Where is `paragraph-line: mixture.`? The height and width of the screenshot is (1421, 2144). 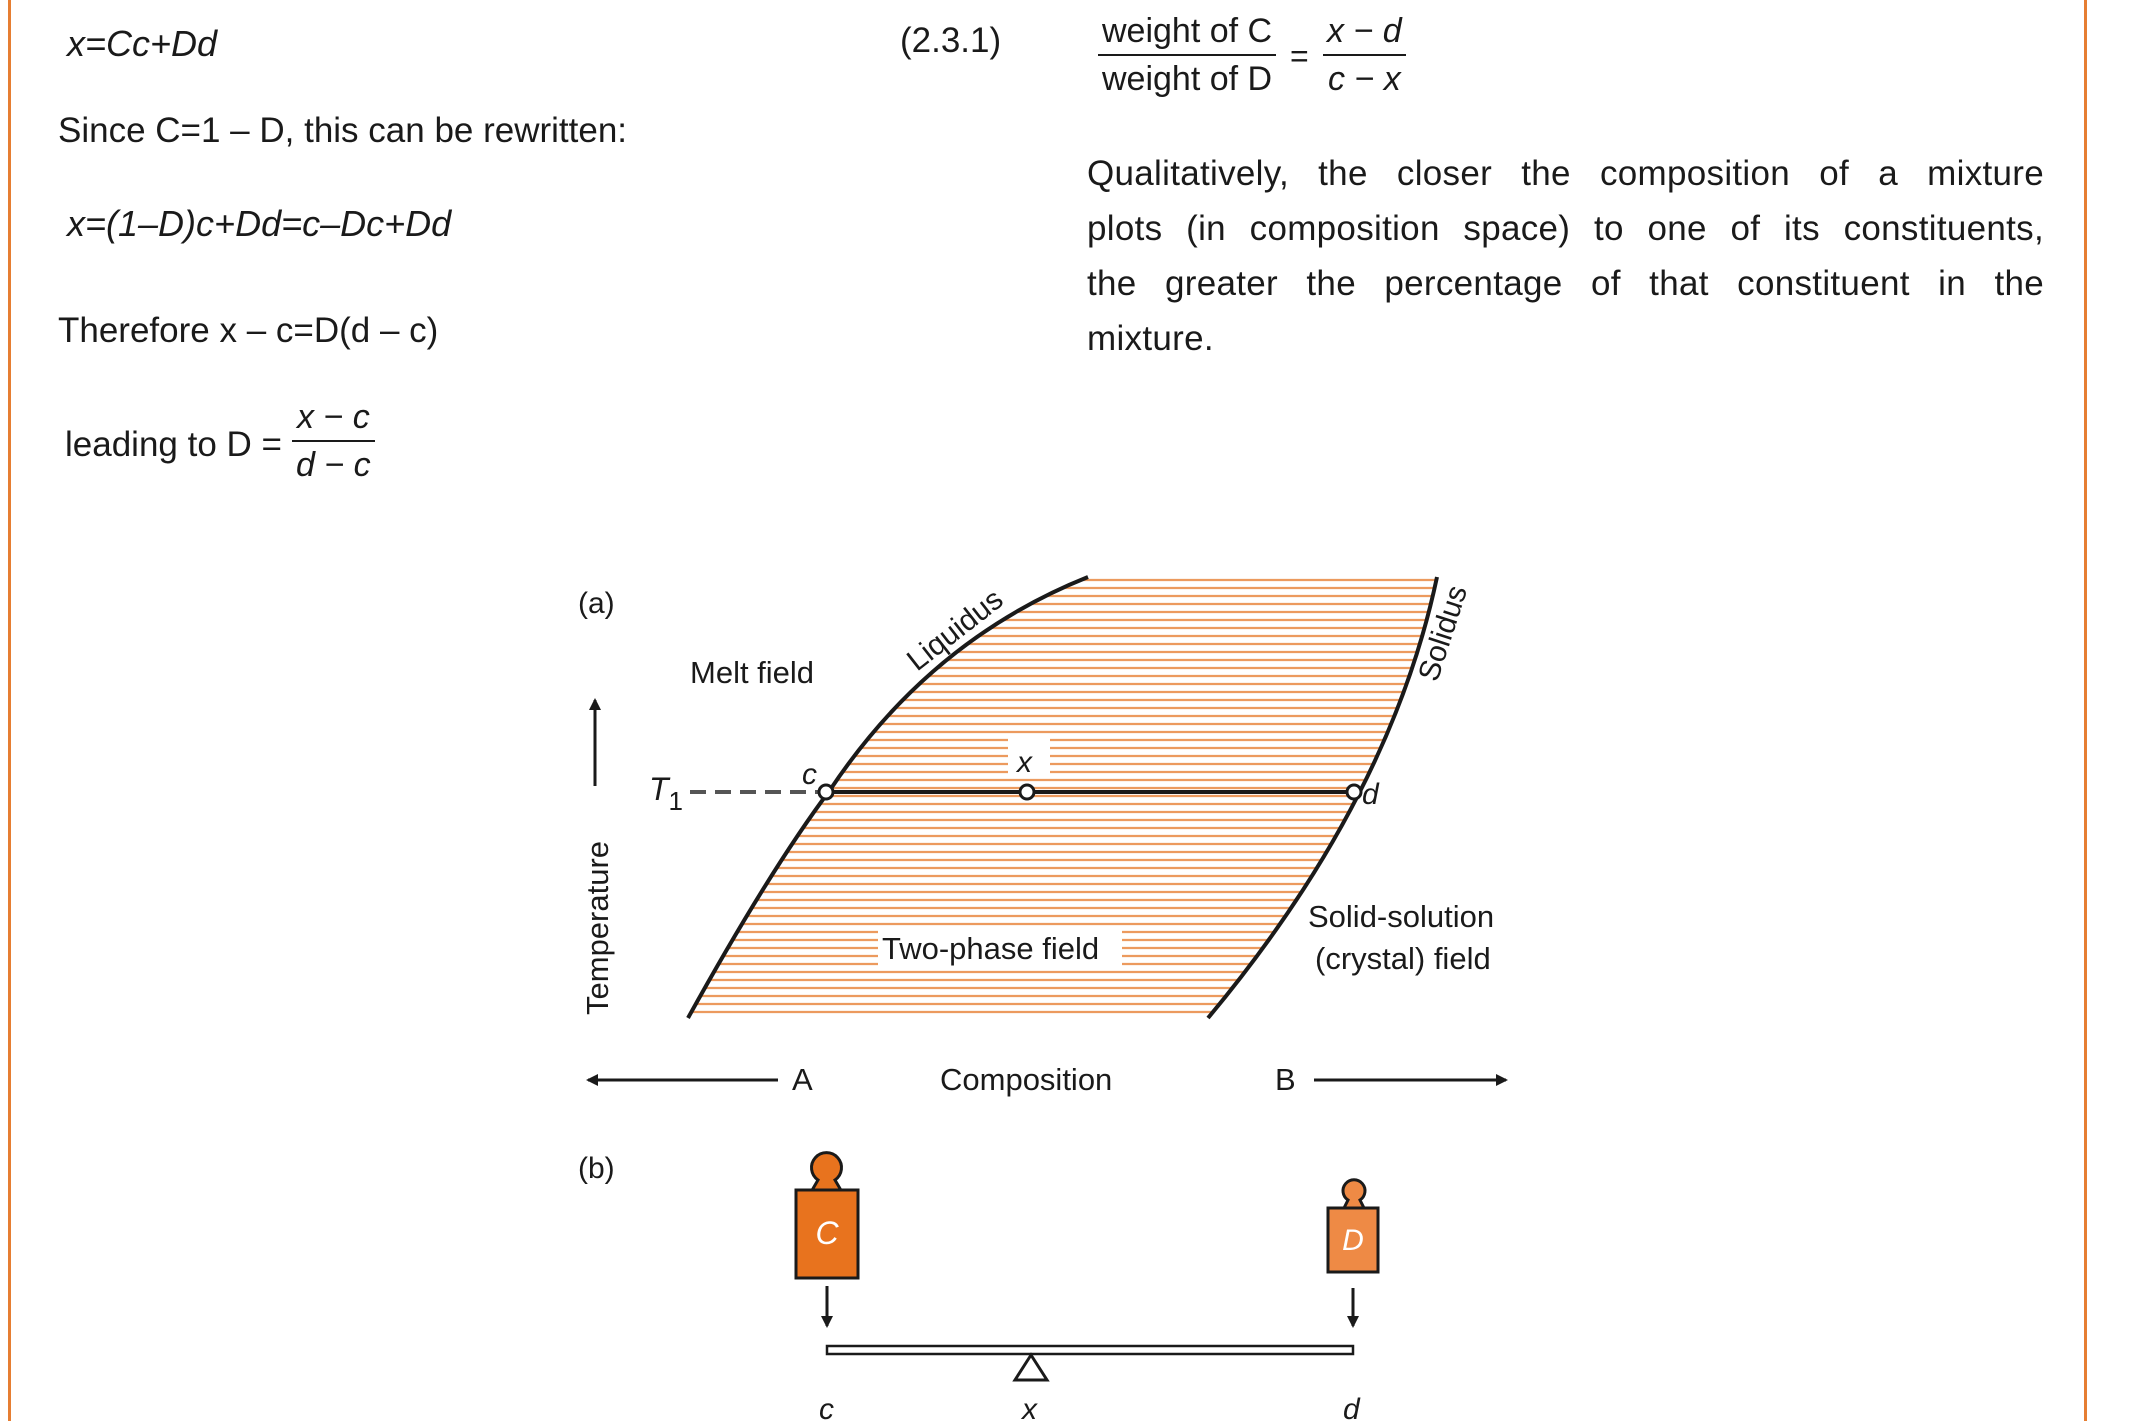
paragraph-line: mixture. is located at coordinates (1150, 338).